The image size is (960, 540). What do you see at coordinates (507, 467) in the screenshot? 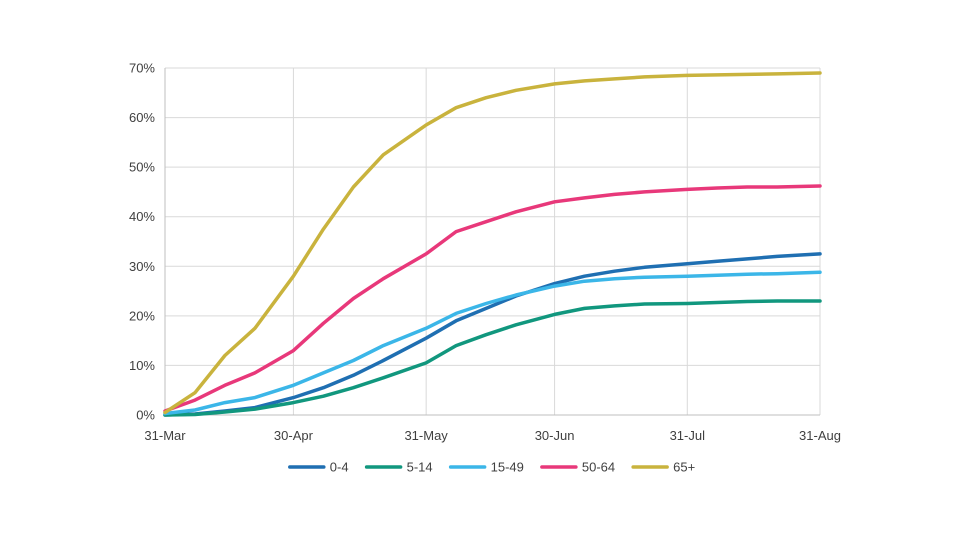
I see `legend-label: 15-49` at bounding box center [507, 467].